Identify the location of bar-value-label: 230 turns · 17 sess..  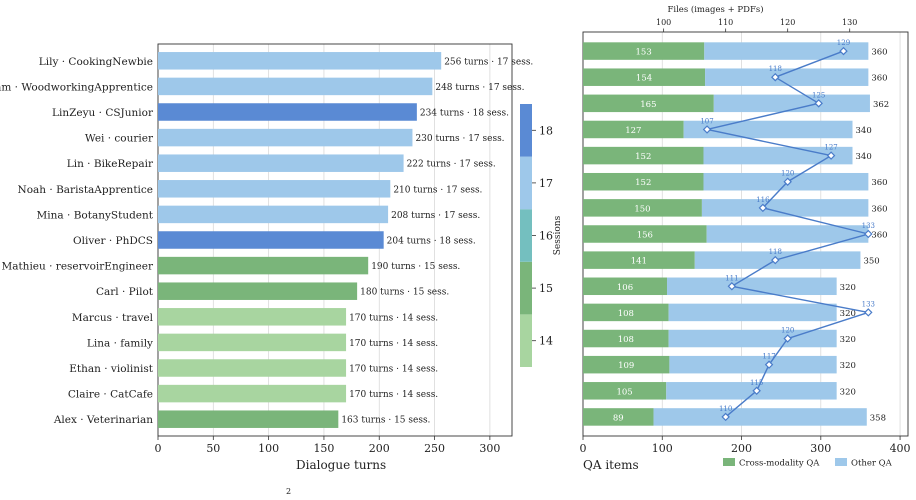
(459, 139).